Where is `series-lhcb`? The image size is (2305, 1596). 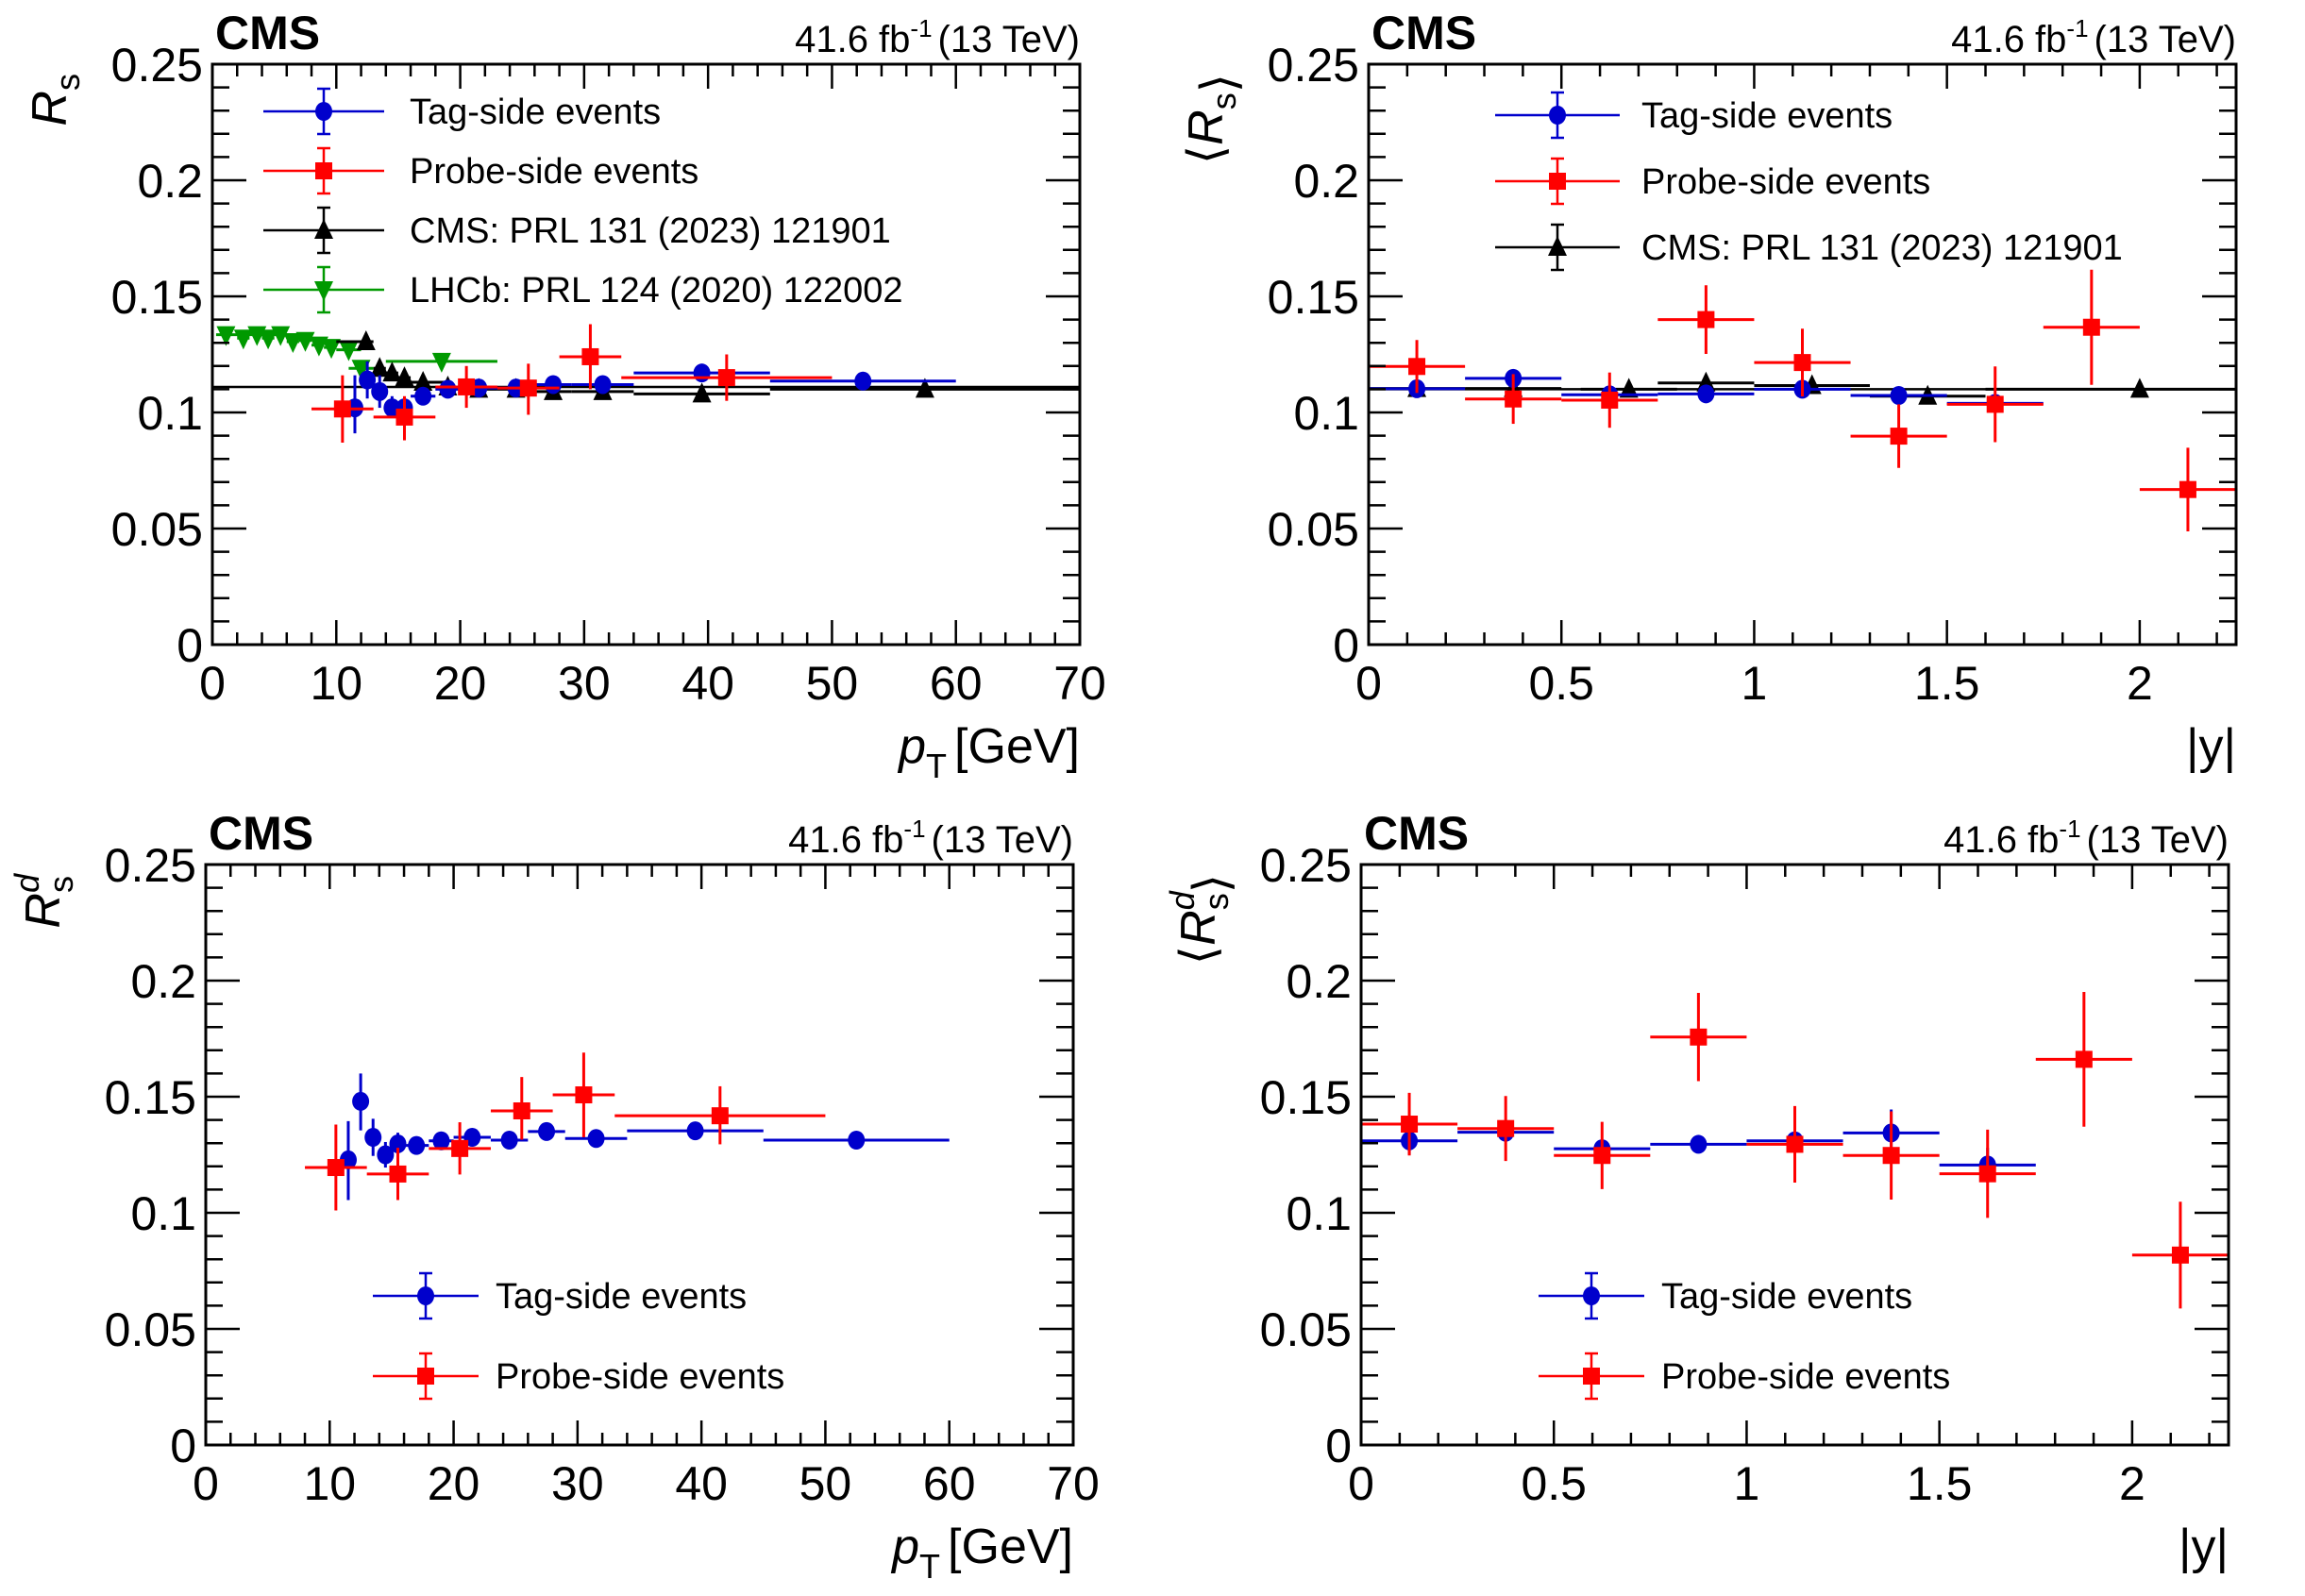 series-lhcb is located at coordinates (356, 353).